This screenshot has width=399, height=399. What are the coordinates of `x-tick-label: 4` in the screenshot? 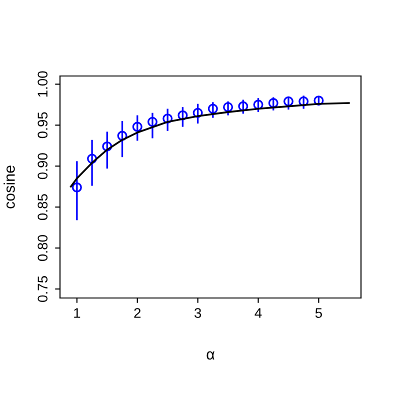 It's located at (258, 313).